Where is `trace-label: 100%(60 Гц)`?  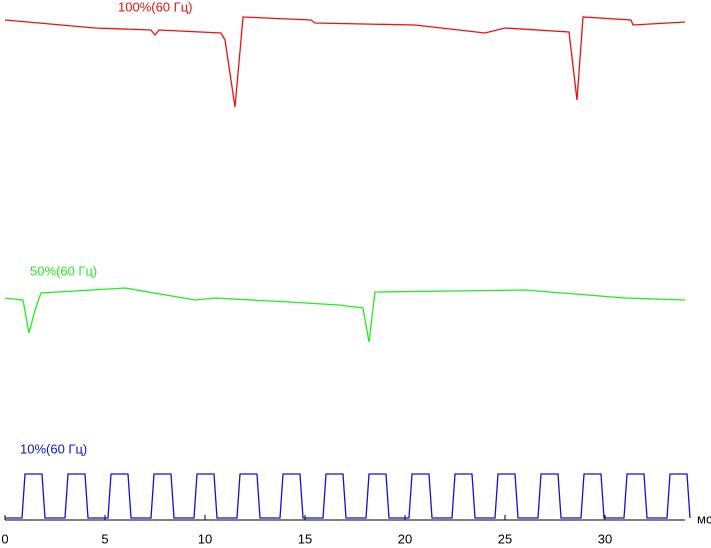
trace-label: 100%(60 Гц) is located at coordinates (155, 7).